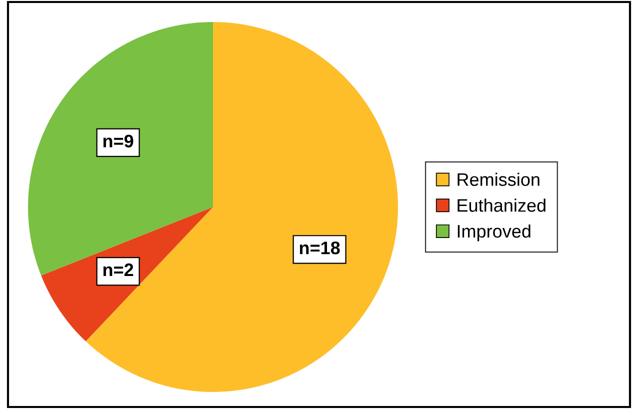 This screenshot has width=636, height=409. What do you see at coordinates (118, 141) in the screenshot?
I see `data-label: n=9` at bounding box center [118, 141].